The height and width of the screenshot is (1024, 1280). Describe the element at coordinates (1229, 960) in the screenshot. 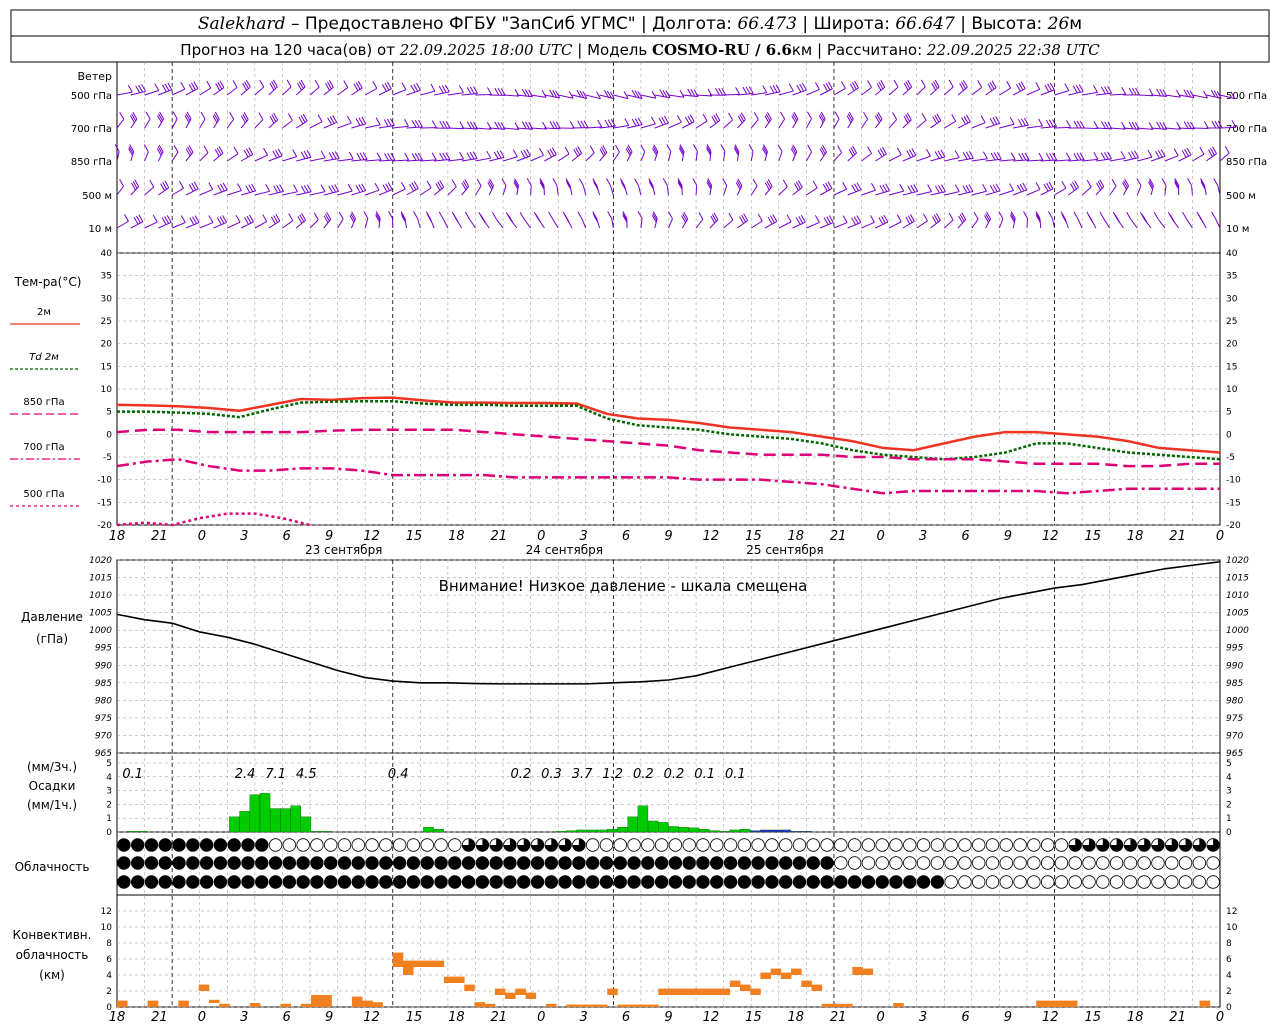

I see `conv-tick-right: 6` at that location.